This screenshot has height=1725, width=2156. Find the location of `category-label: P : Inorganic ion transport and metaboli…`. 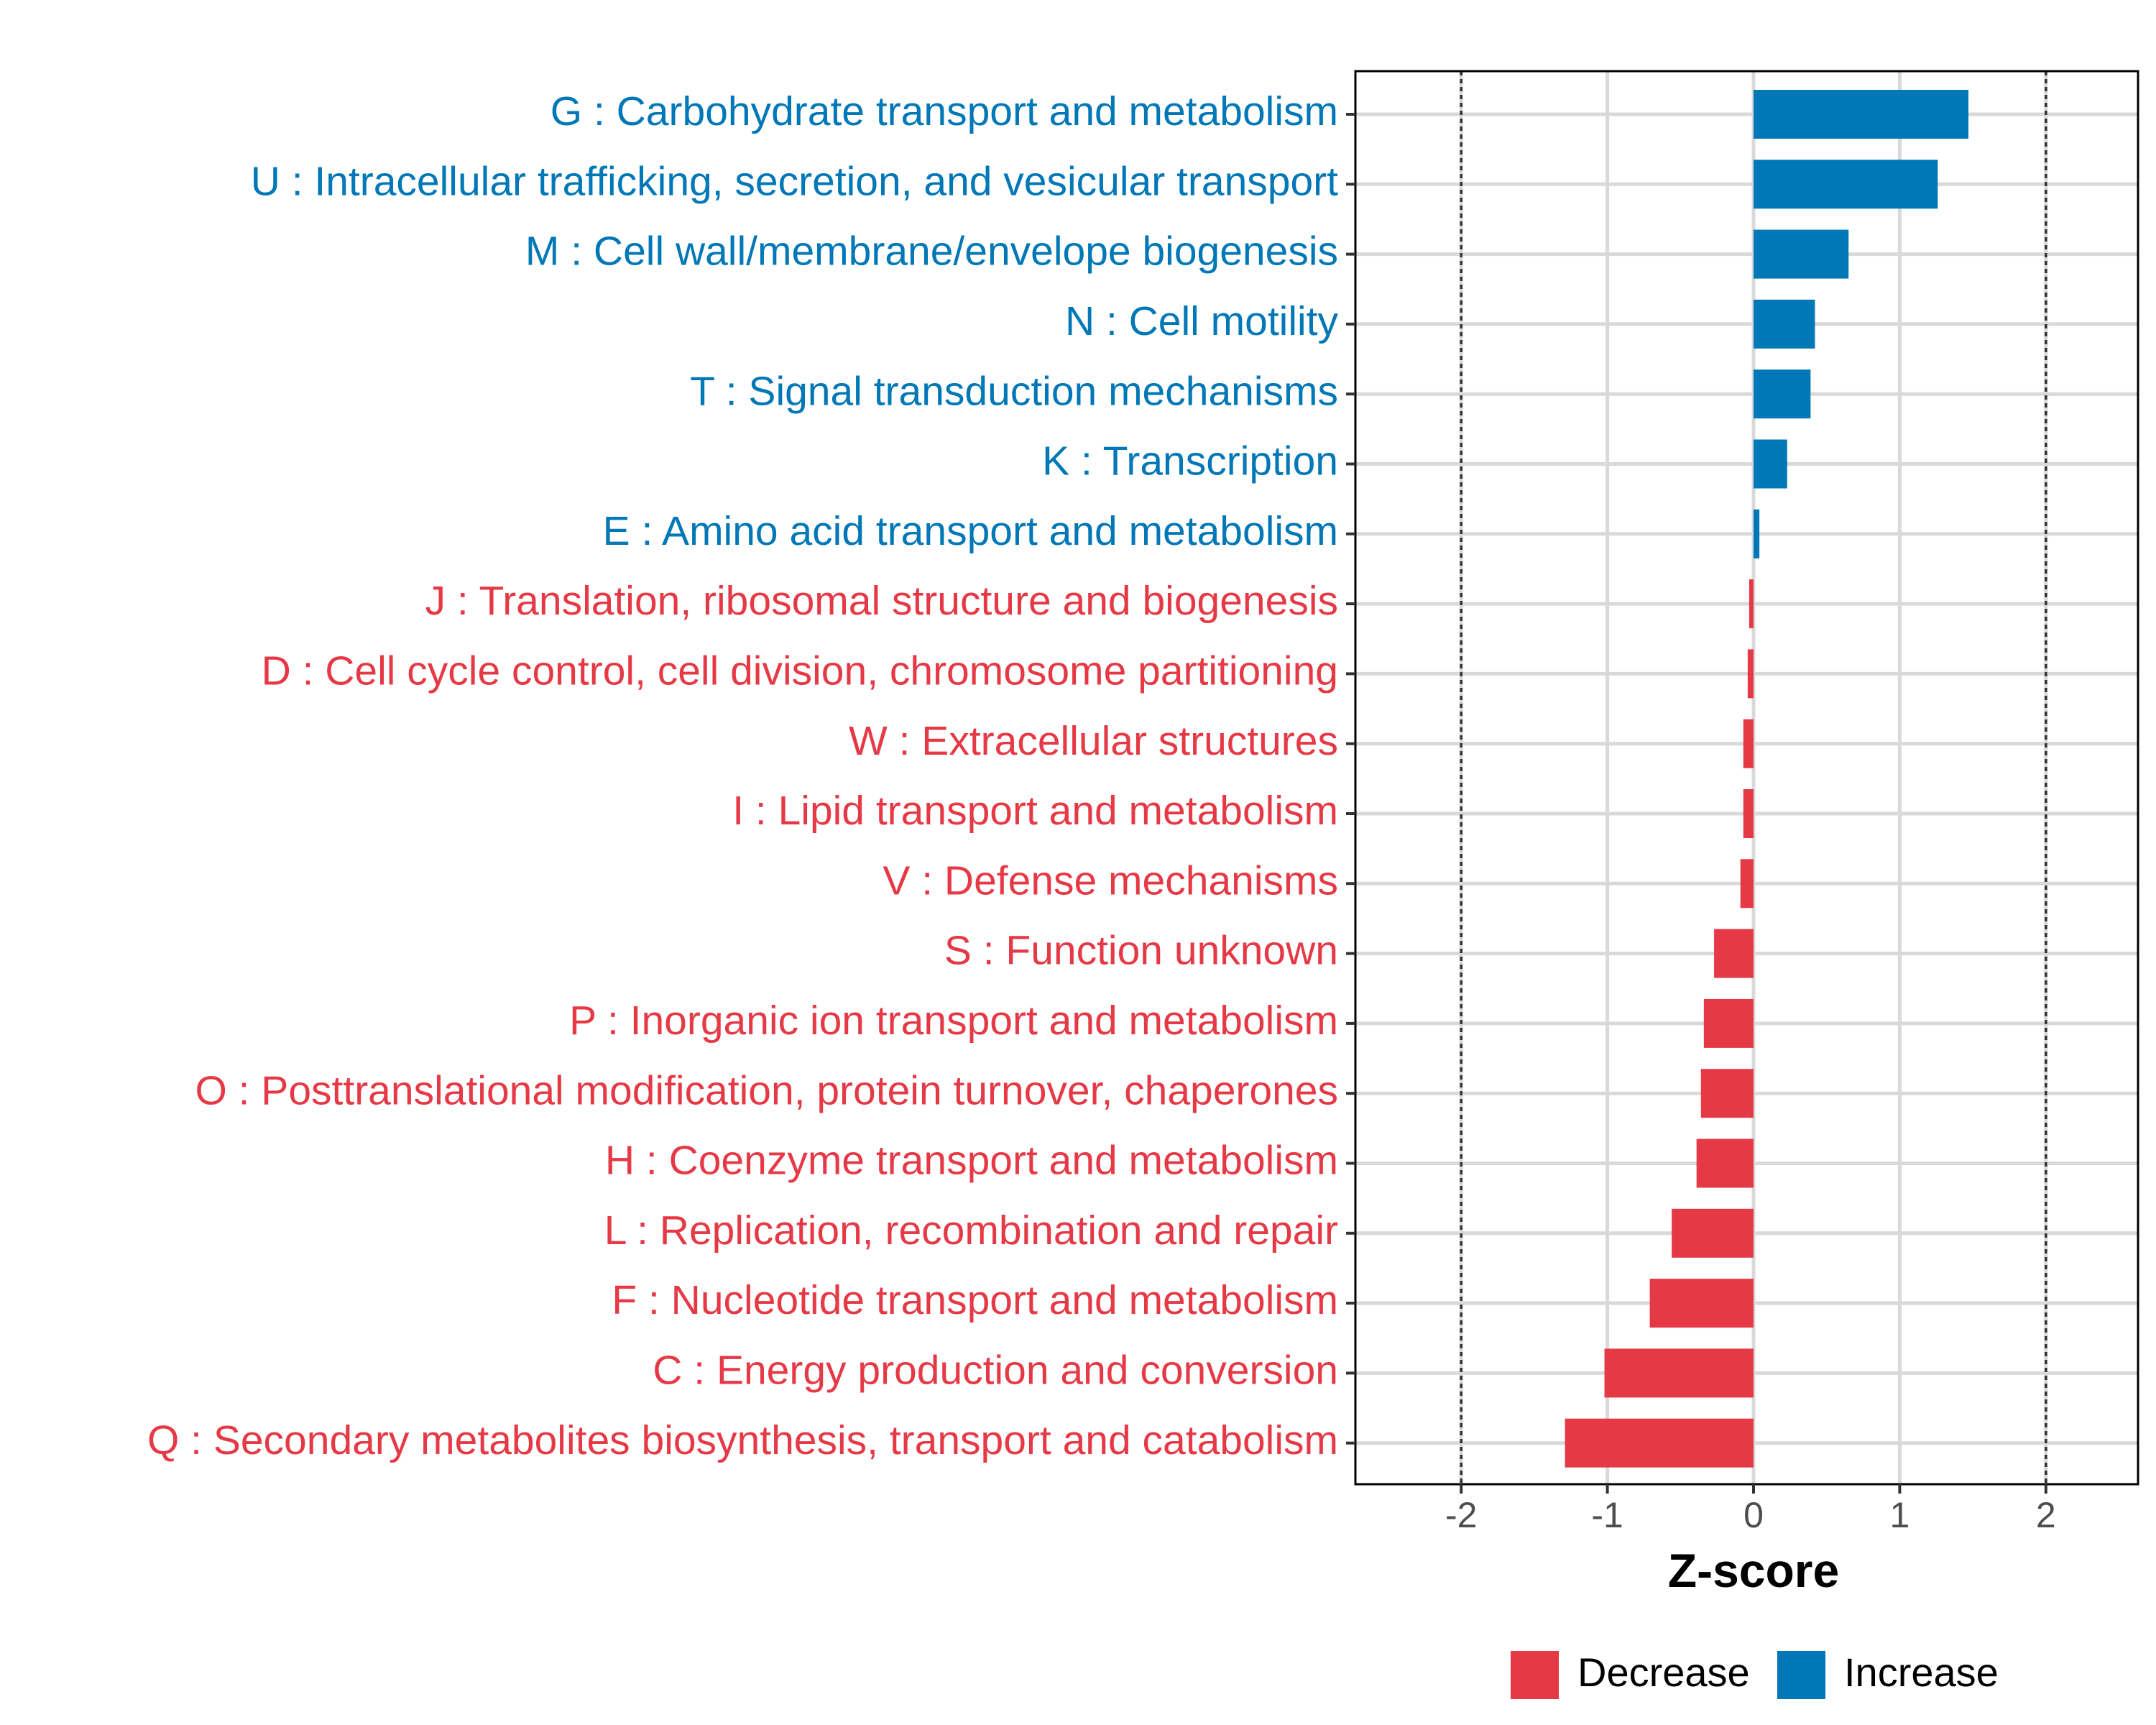

category-label: P : Inorganic ion transport and metaboli… is located at coordinates (954, 1021).